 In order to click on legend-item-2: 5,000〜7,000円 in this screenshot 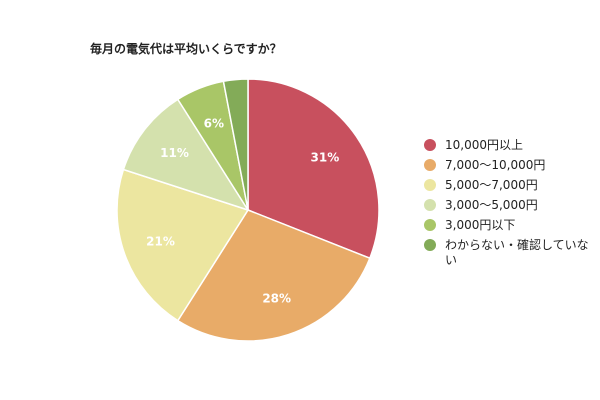, I will do `click(512, 185)`.